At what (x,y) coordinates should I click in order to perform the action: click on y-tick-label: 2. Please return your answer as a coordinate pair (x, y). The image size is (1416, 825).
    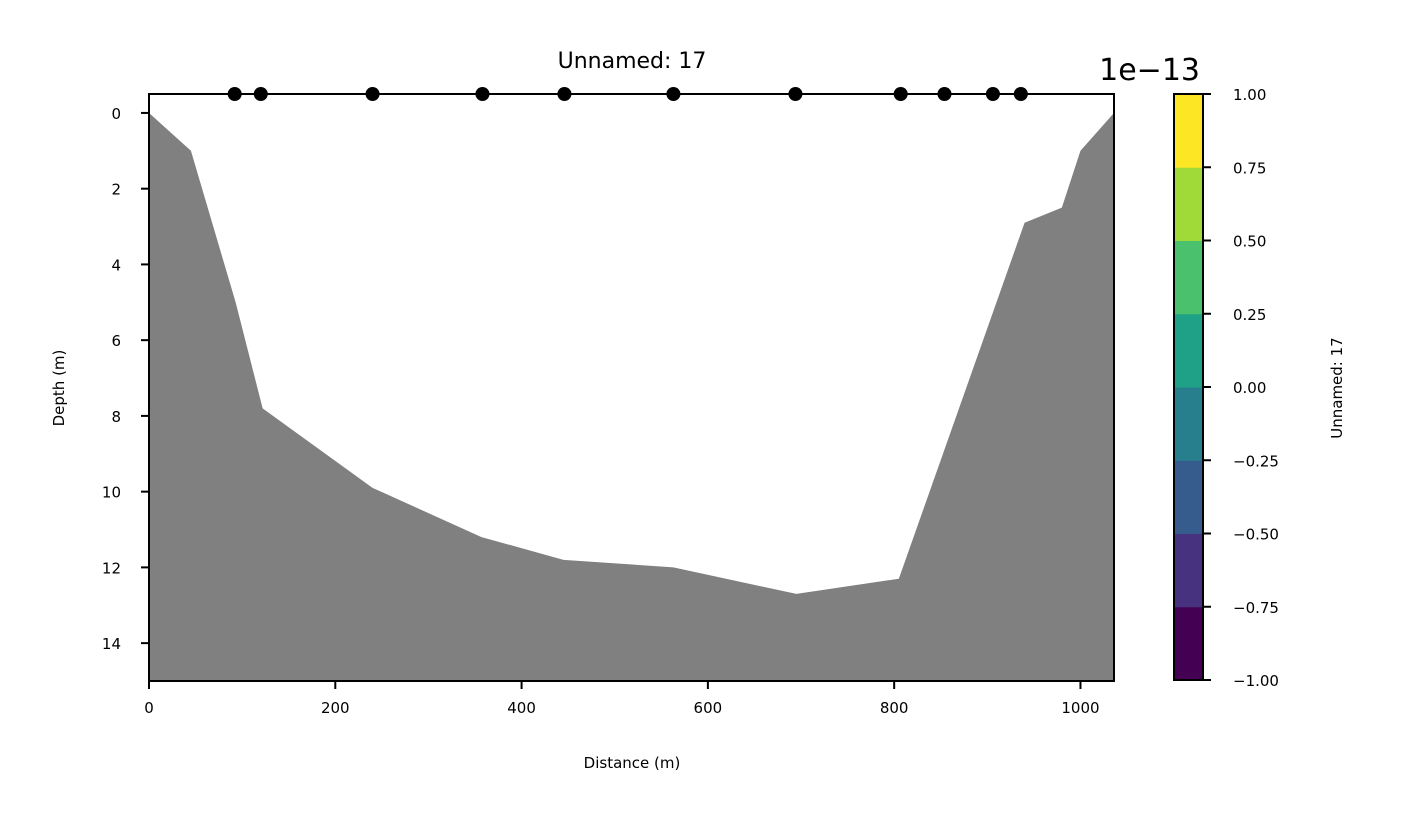
    Looking at the image, I should click on (116, 190).